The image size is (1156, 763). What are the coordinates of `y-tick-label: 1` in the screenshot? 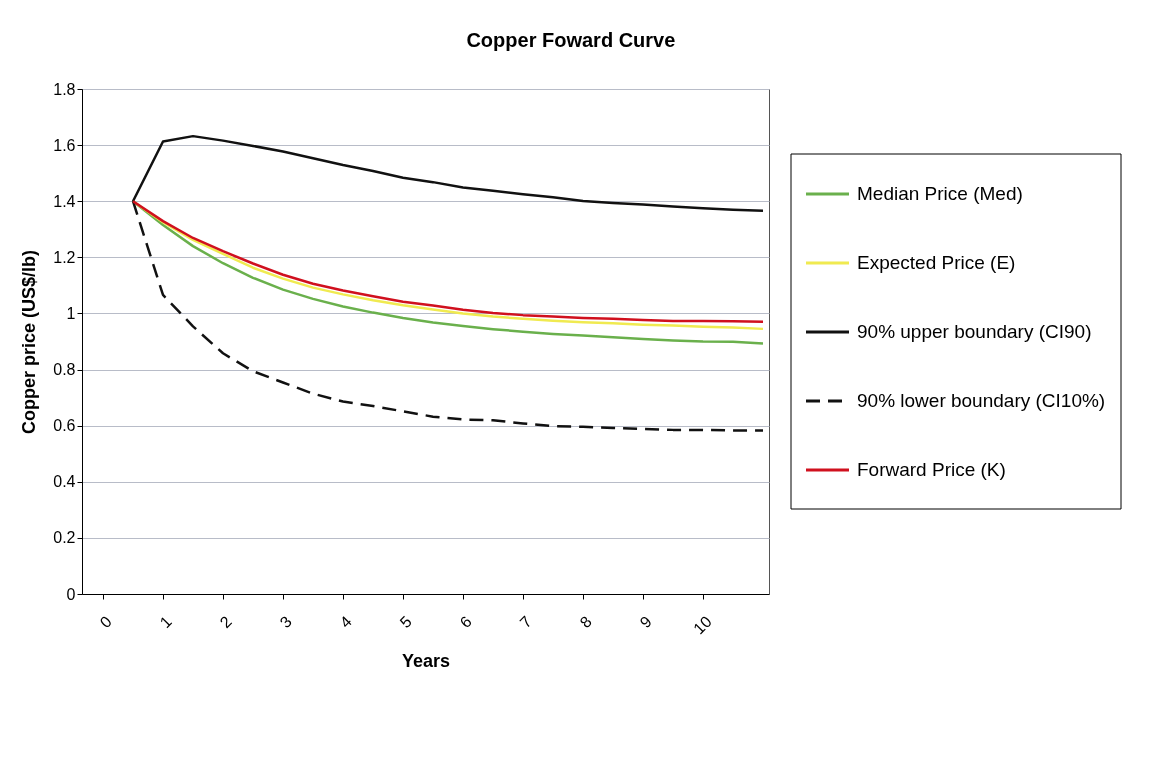 It's located at (71, 313).